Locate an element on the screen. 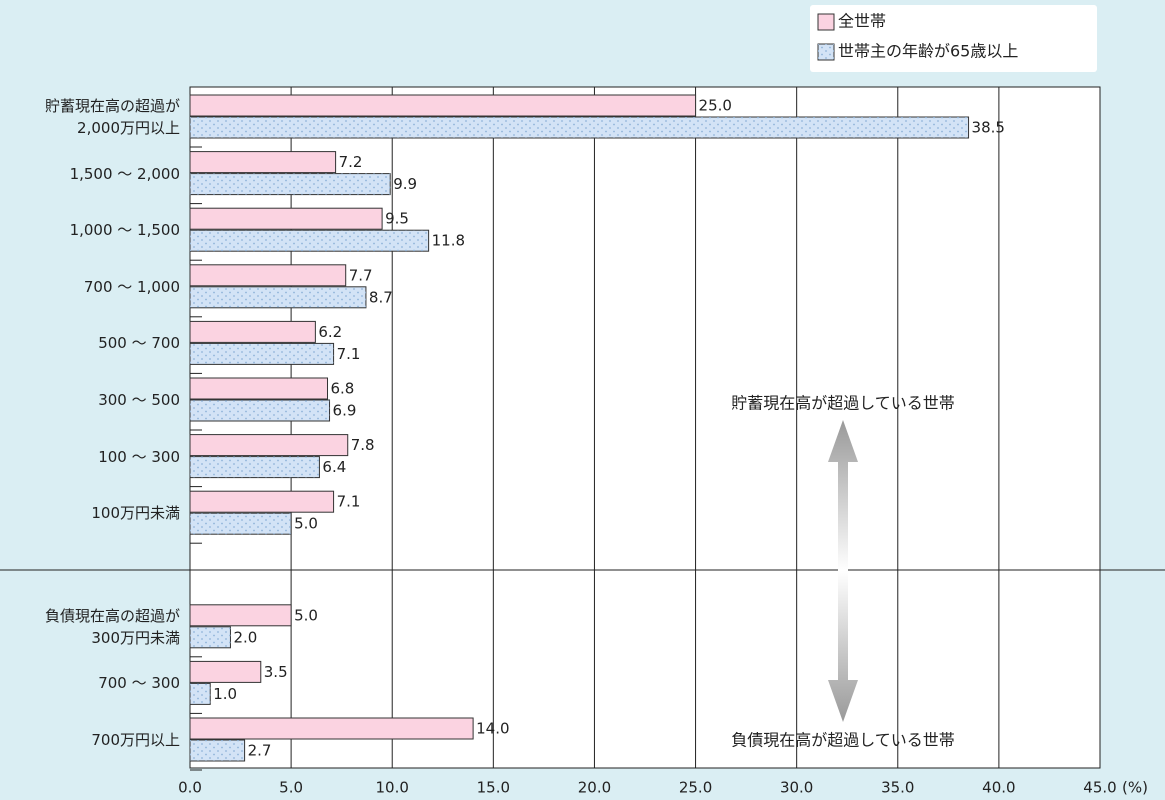 This screenshot has height=800, width=1165. x-tick-label: 40.0 is located at coordinates (998, 788).